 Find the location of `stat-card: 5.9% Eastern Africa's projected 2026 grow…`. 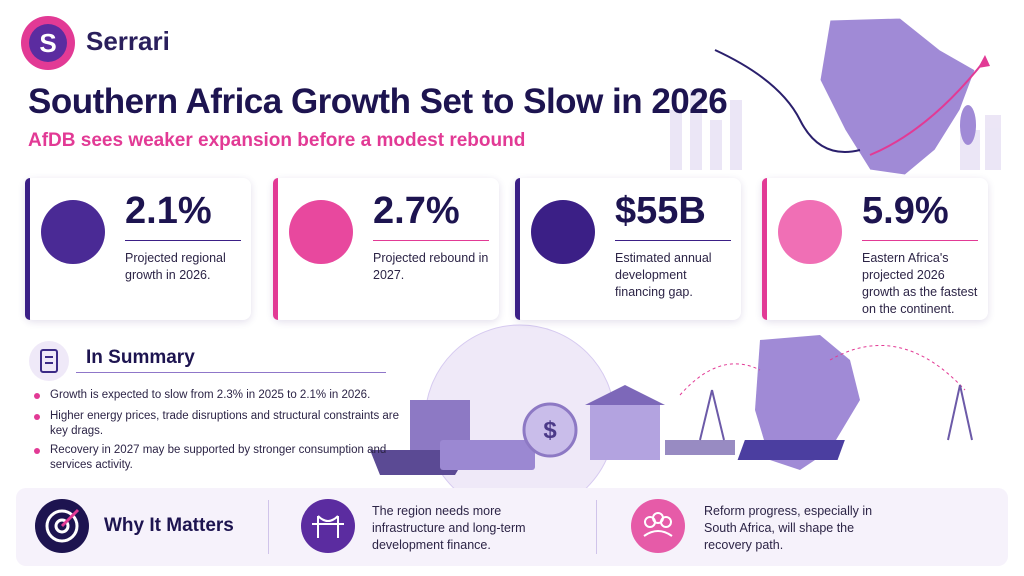

stat-card: 5.9% Eastern Africa's projected 2026 grow… is located at coordinates (875, 249).